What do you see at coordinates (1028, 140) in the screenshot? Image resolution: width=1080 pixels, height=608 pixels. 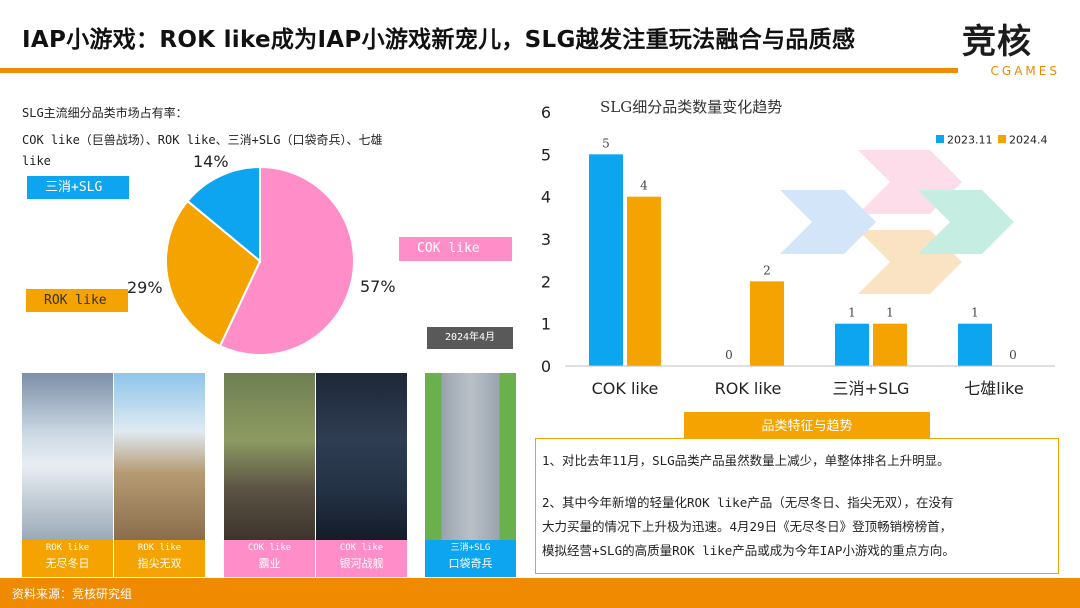 I see `legend-label: 2024.4` at bounding box center [1028, 140].